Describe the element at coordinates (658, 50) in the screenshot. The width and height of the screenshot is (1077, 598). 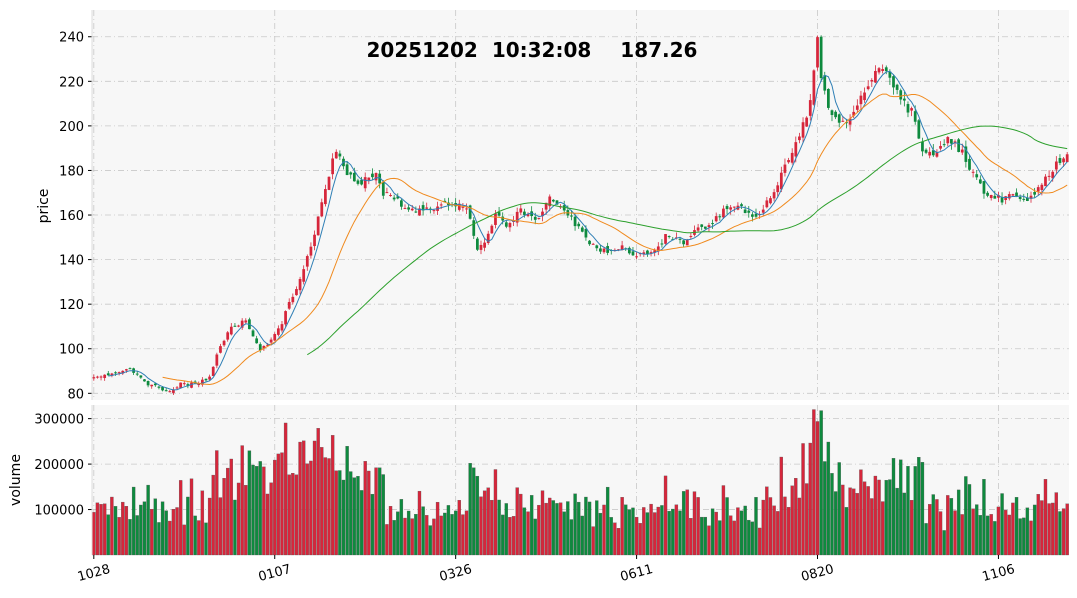
I see `title-price: 187.26` at that location.